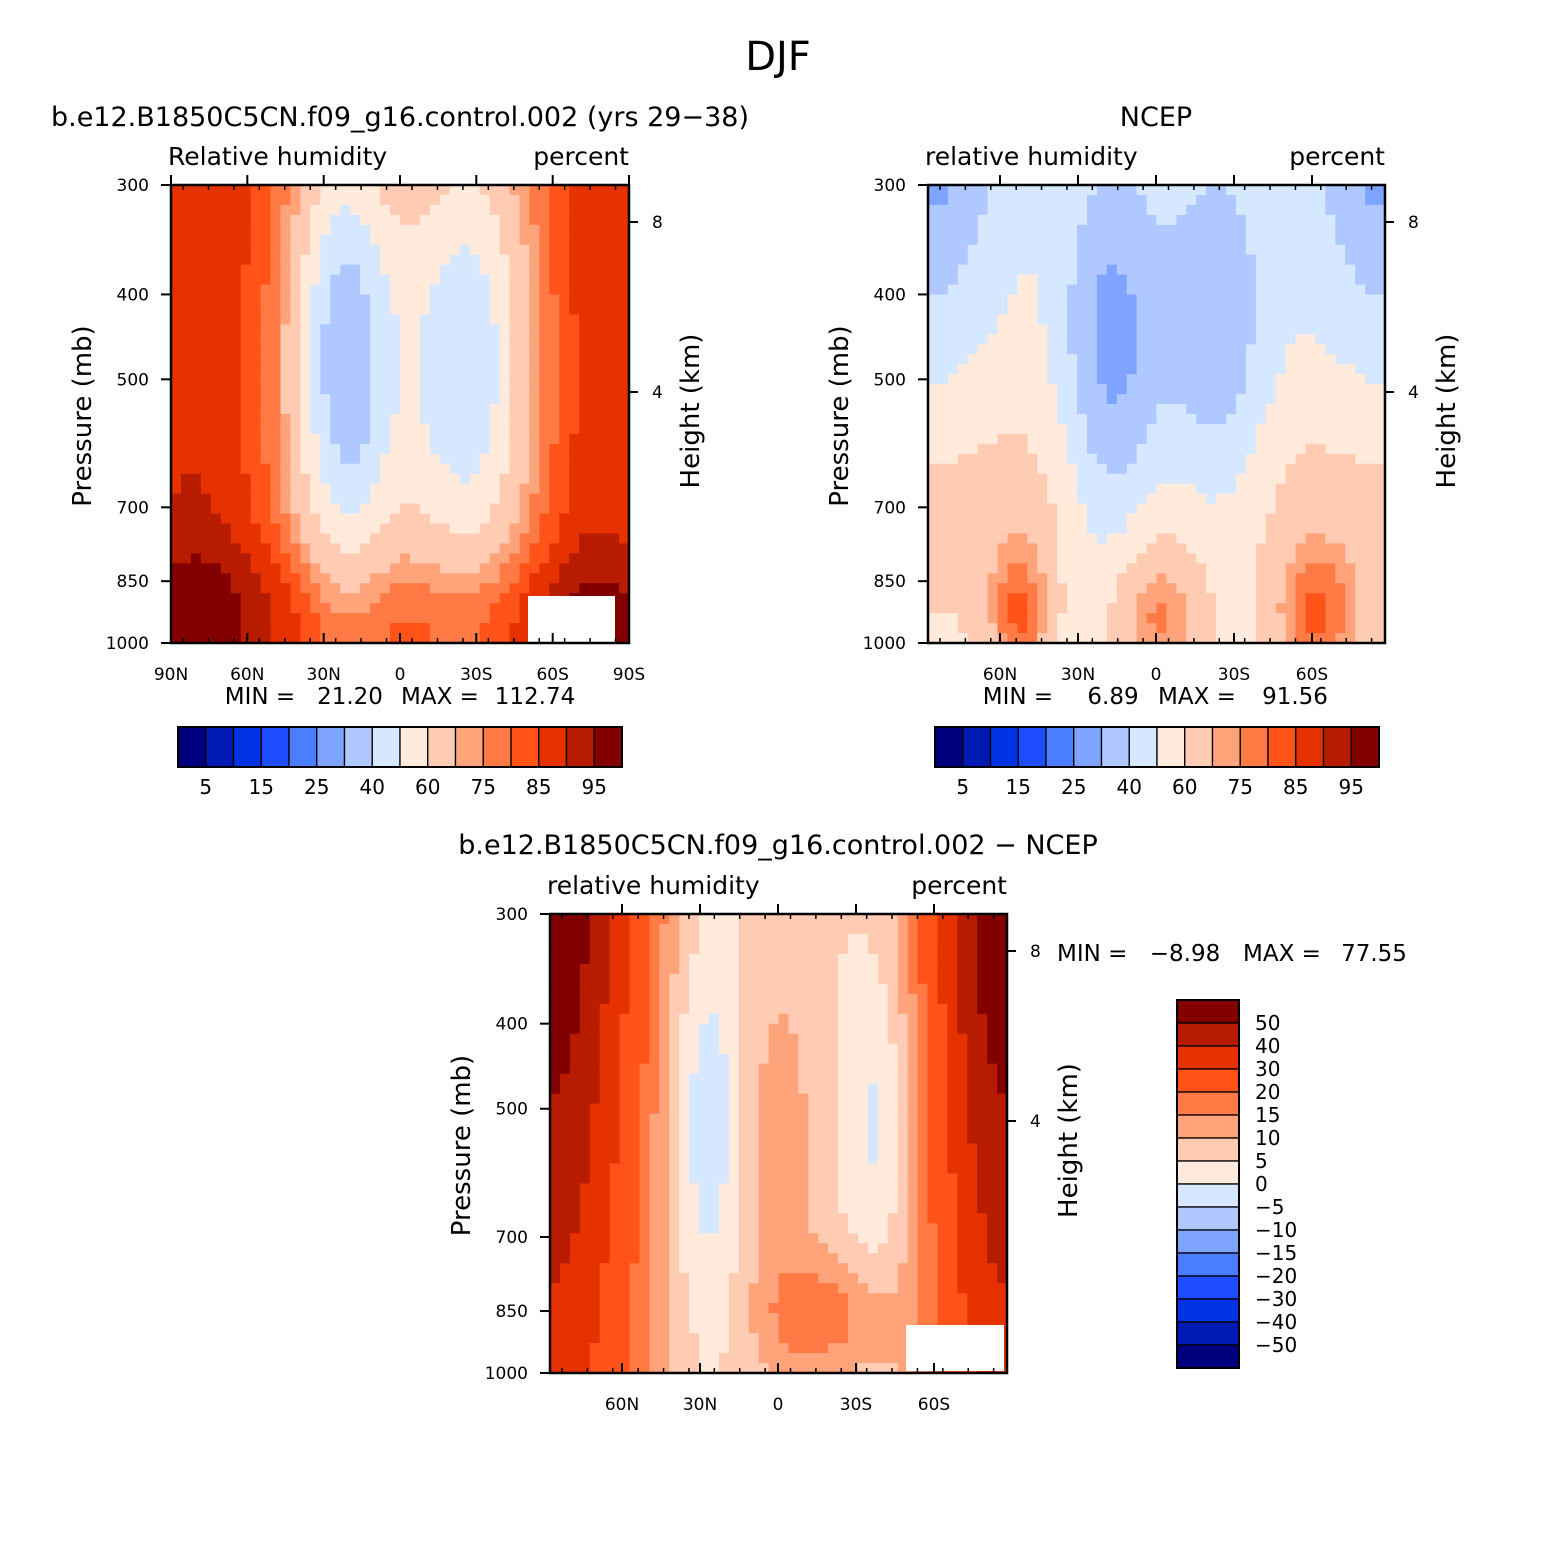 This screenshot has width=1558, height=1561. What do you see at coordinates (1295, 697) in the screenshot?
I see `max-value: 91.56` at bounding box center [1295, 697].